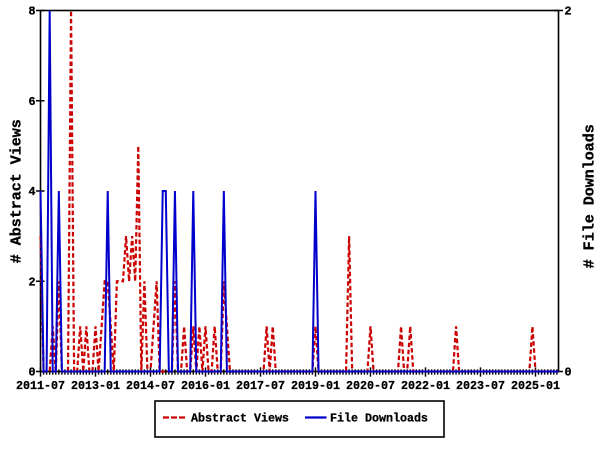  What do you see at coordinates (240, 419) in the screenshot?
I see `svg-text: Abstract Views` at bounding box center [240, 419].